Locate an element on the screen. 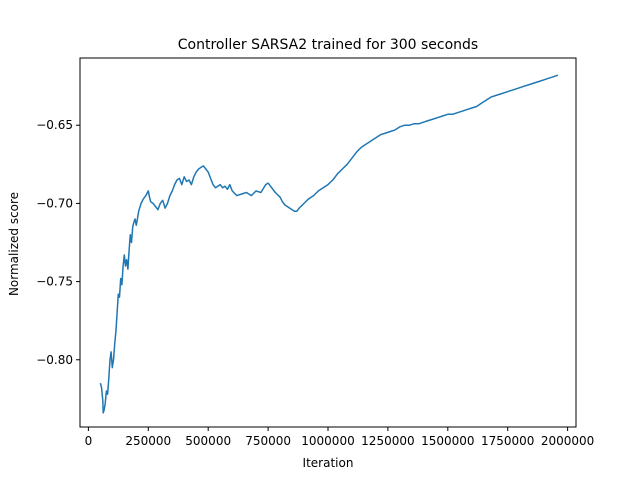 Image resolution: width=640 pixels, height=480 pixels. x-tick-label: 2000000 is located at coordinates (567, 441).